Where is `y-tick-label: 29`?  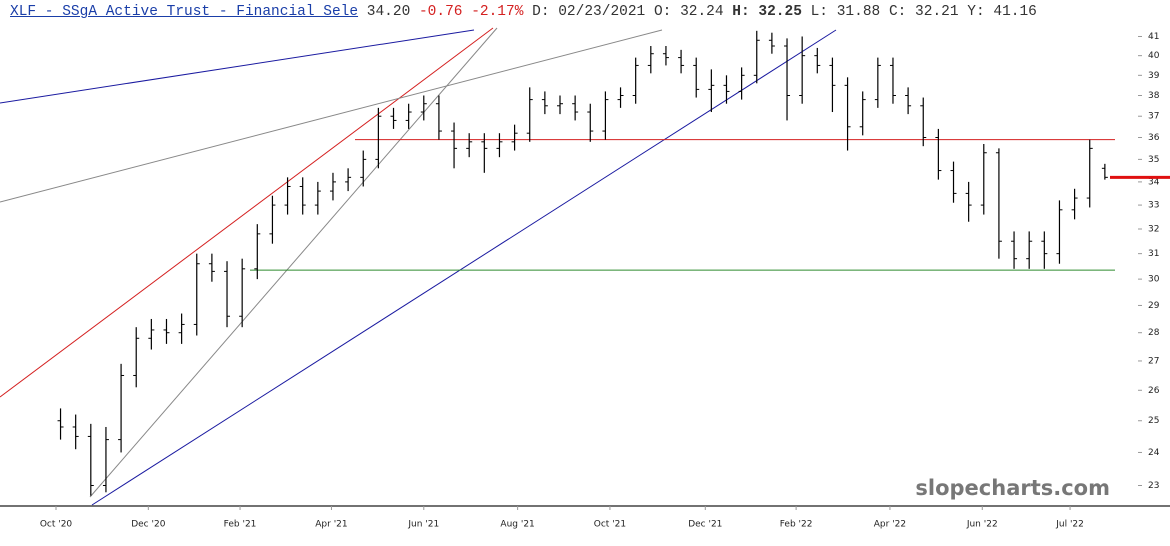 y-tick-label: 29 is located at coordinates (1154, 306).